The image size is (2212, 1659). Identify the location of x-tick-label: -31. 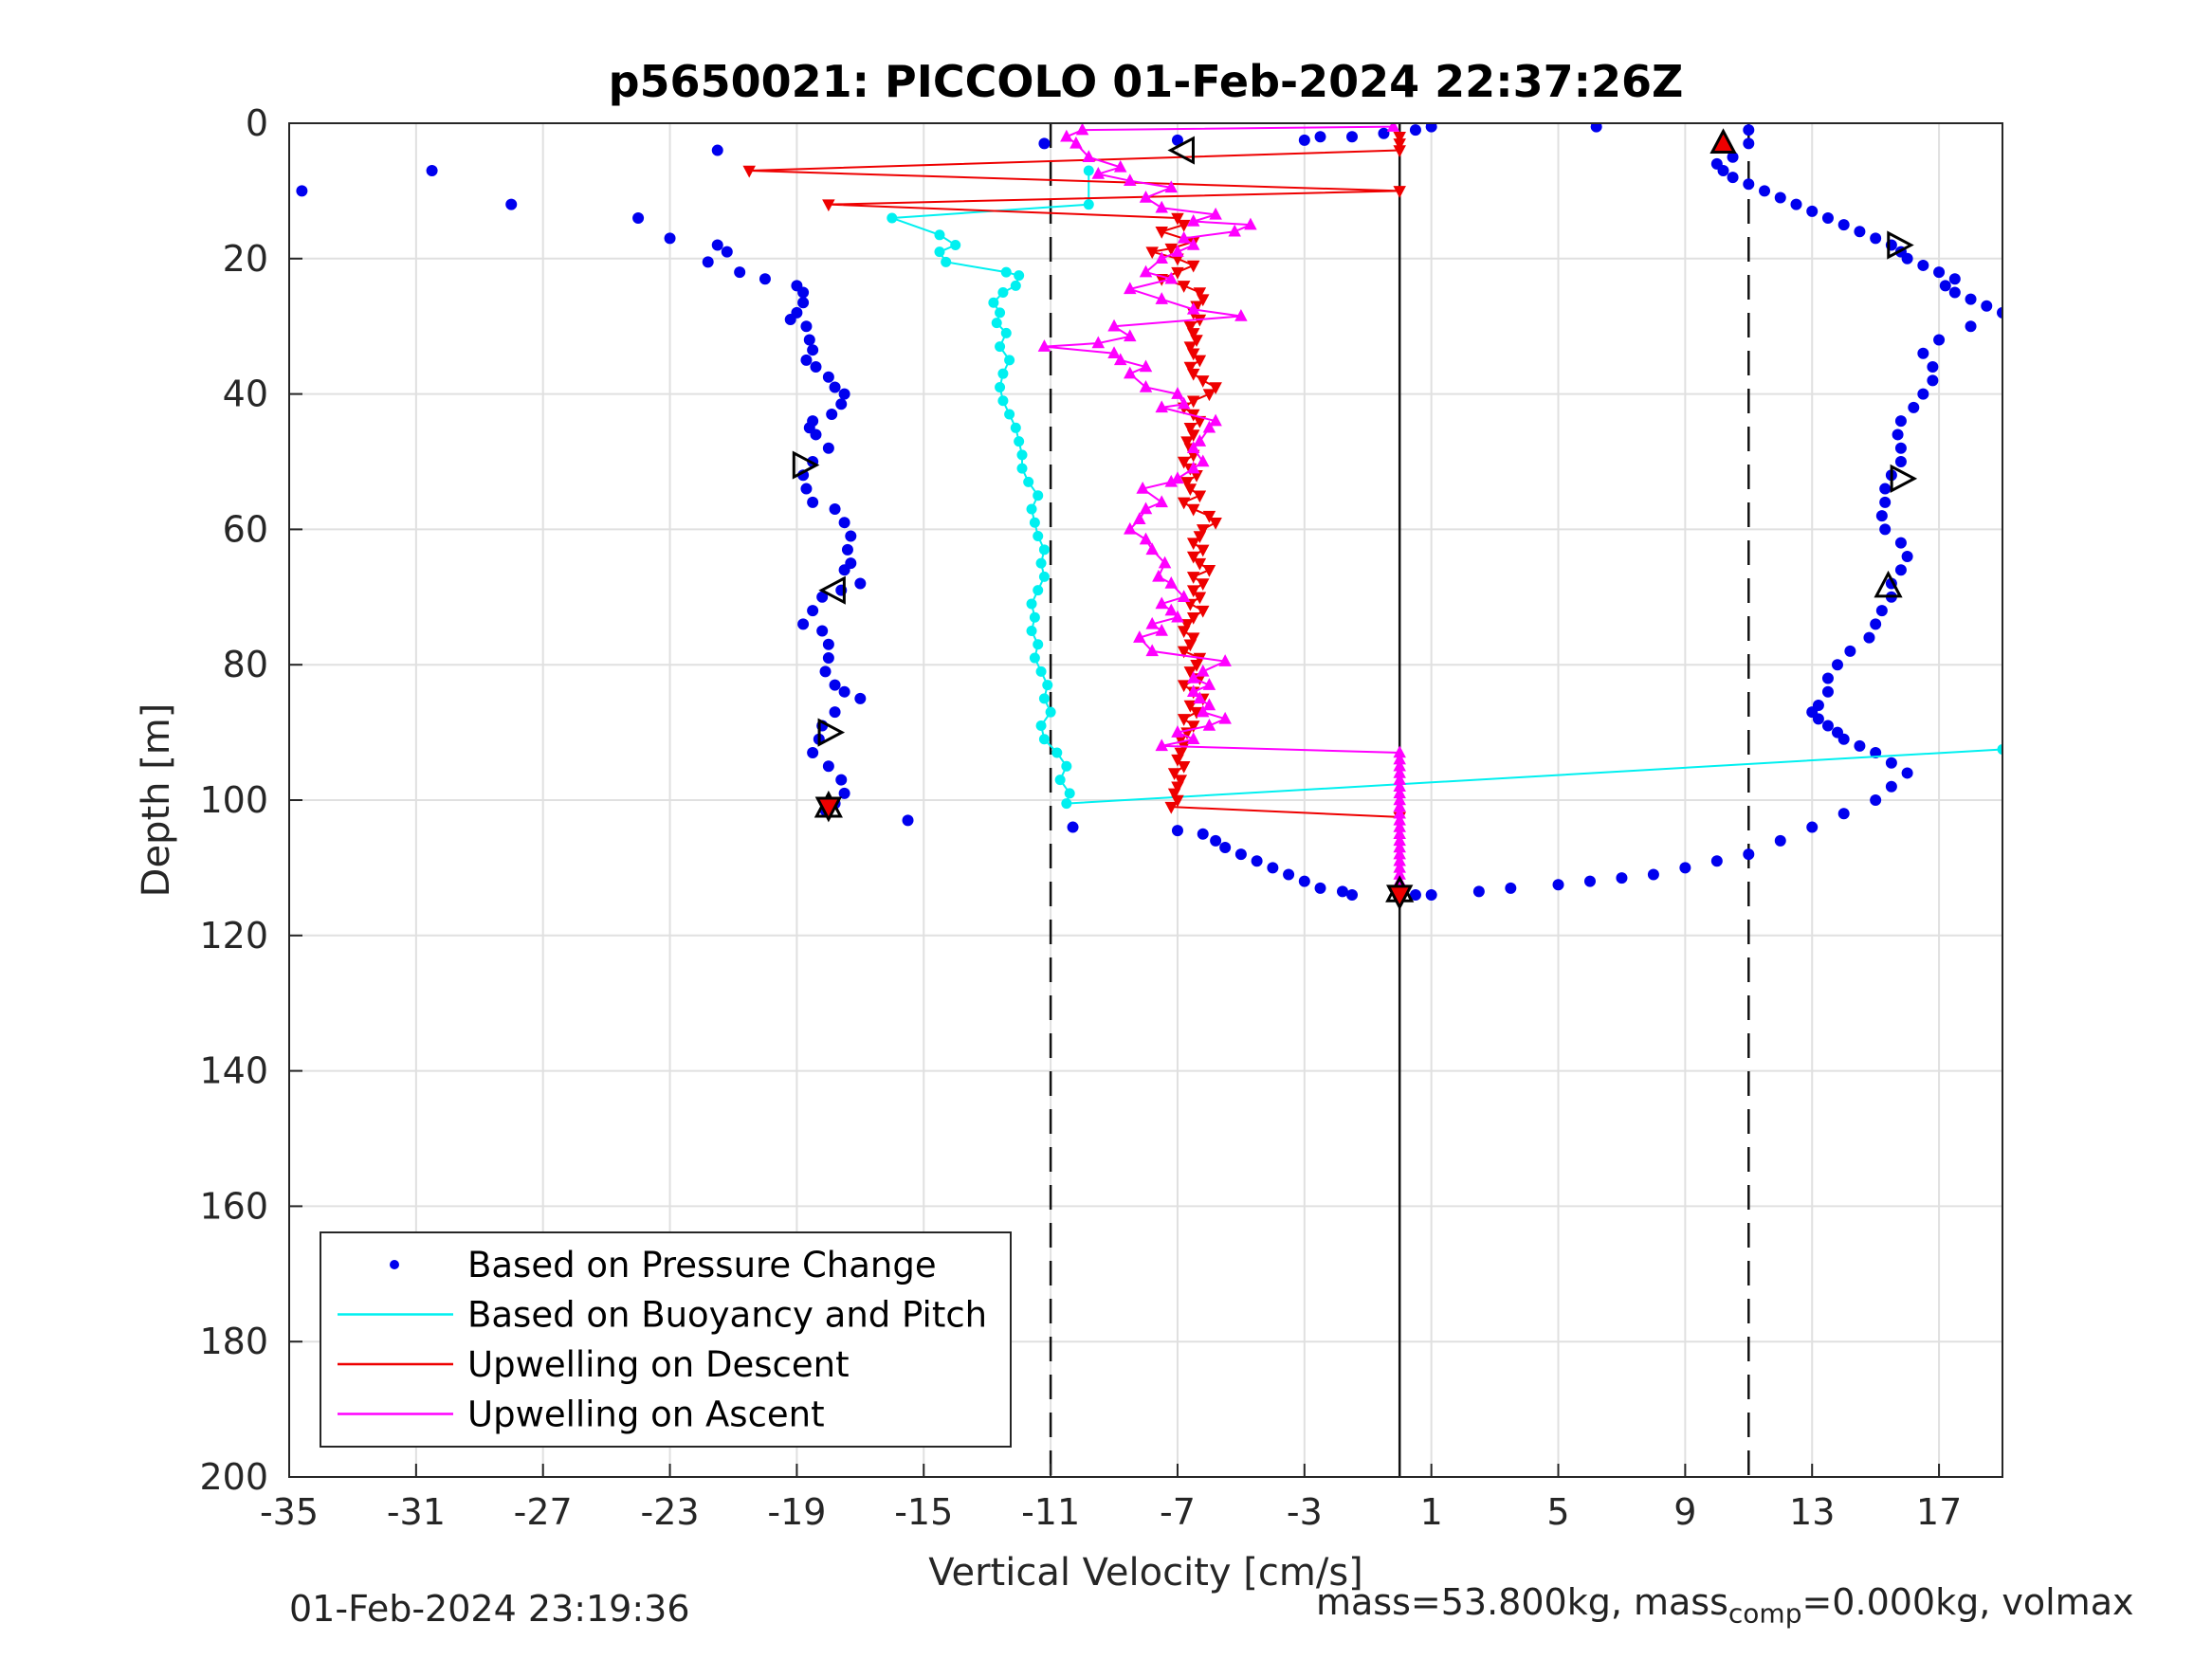
(416, 1512).